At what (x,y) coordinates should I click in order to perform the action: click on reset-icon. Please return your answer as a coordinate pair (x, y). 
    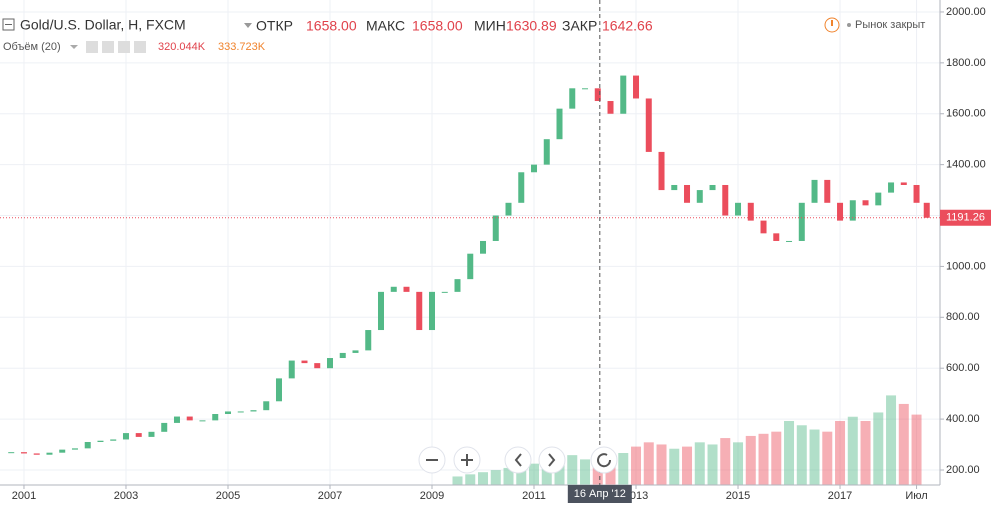
    Looking at the image, I should click on (604, 460).